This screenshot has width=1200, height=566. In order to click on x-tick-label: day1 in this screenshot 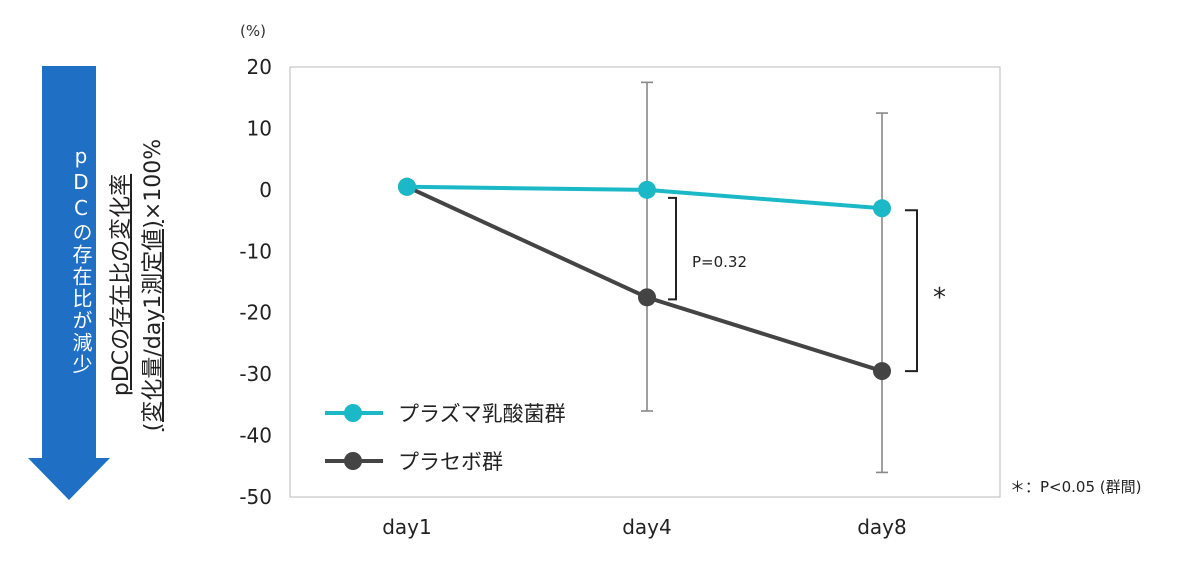, I will do `click(407, 527)`.